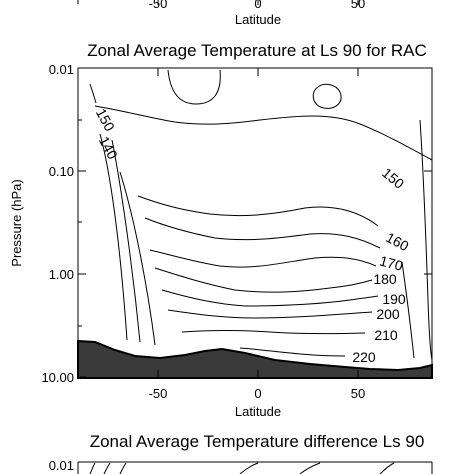 The height and width of the screenshot is (474, 474). What do you see at coordinates (255, 359) in the screenshot?
I see `surface-terrain` at bounding box center [255, 359].